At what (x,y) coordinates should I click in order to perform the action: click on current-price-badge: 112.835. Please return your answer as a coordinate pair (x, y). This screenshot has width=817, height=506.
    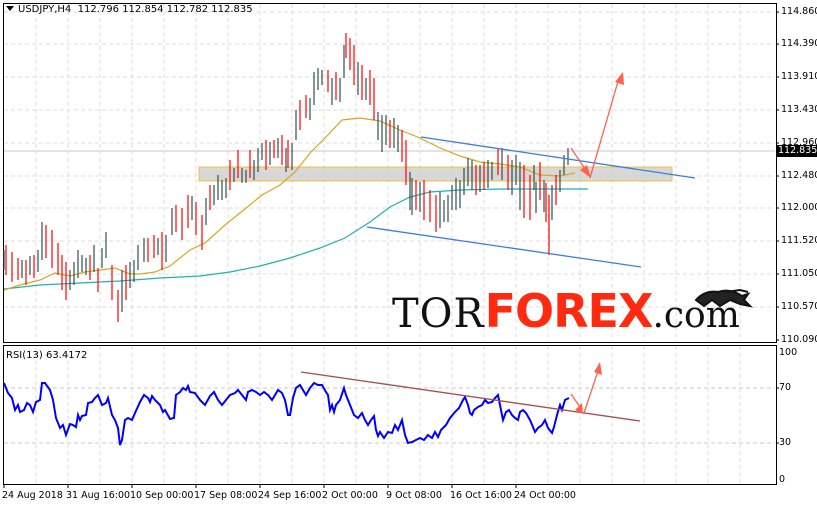
    Looking at the image, I should click on (796, 151).